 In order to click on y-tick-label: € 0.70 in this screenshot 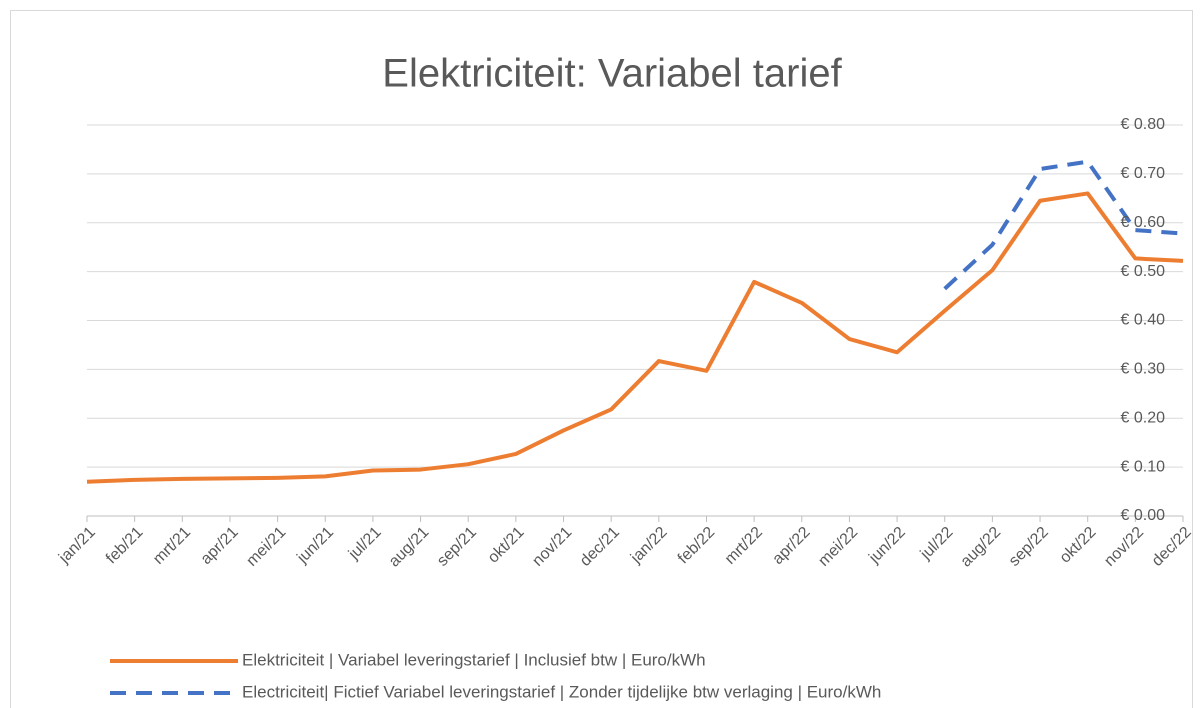, I will do `click(1143, 173)`.